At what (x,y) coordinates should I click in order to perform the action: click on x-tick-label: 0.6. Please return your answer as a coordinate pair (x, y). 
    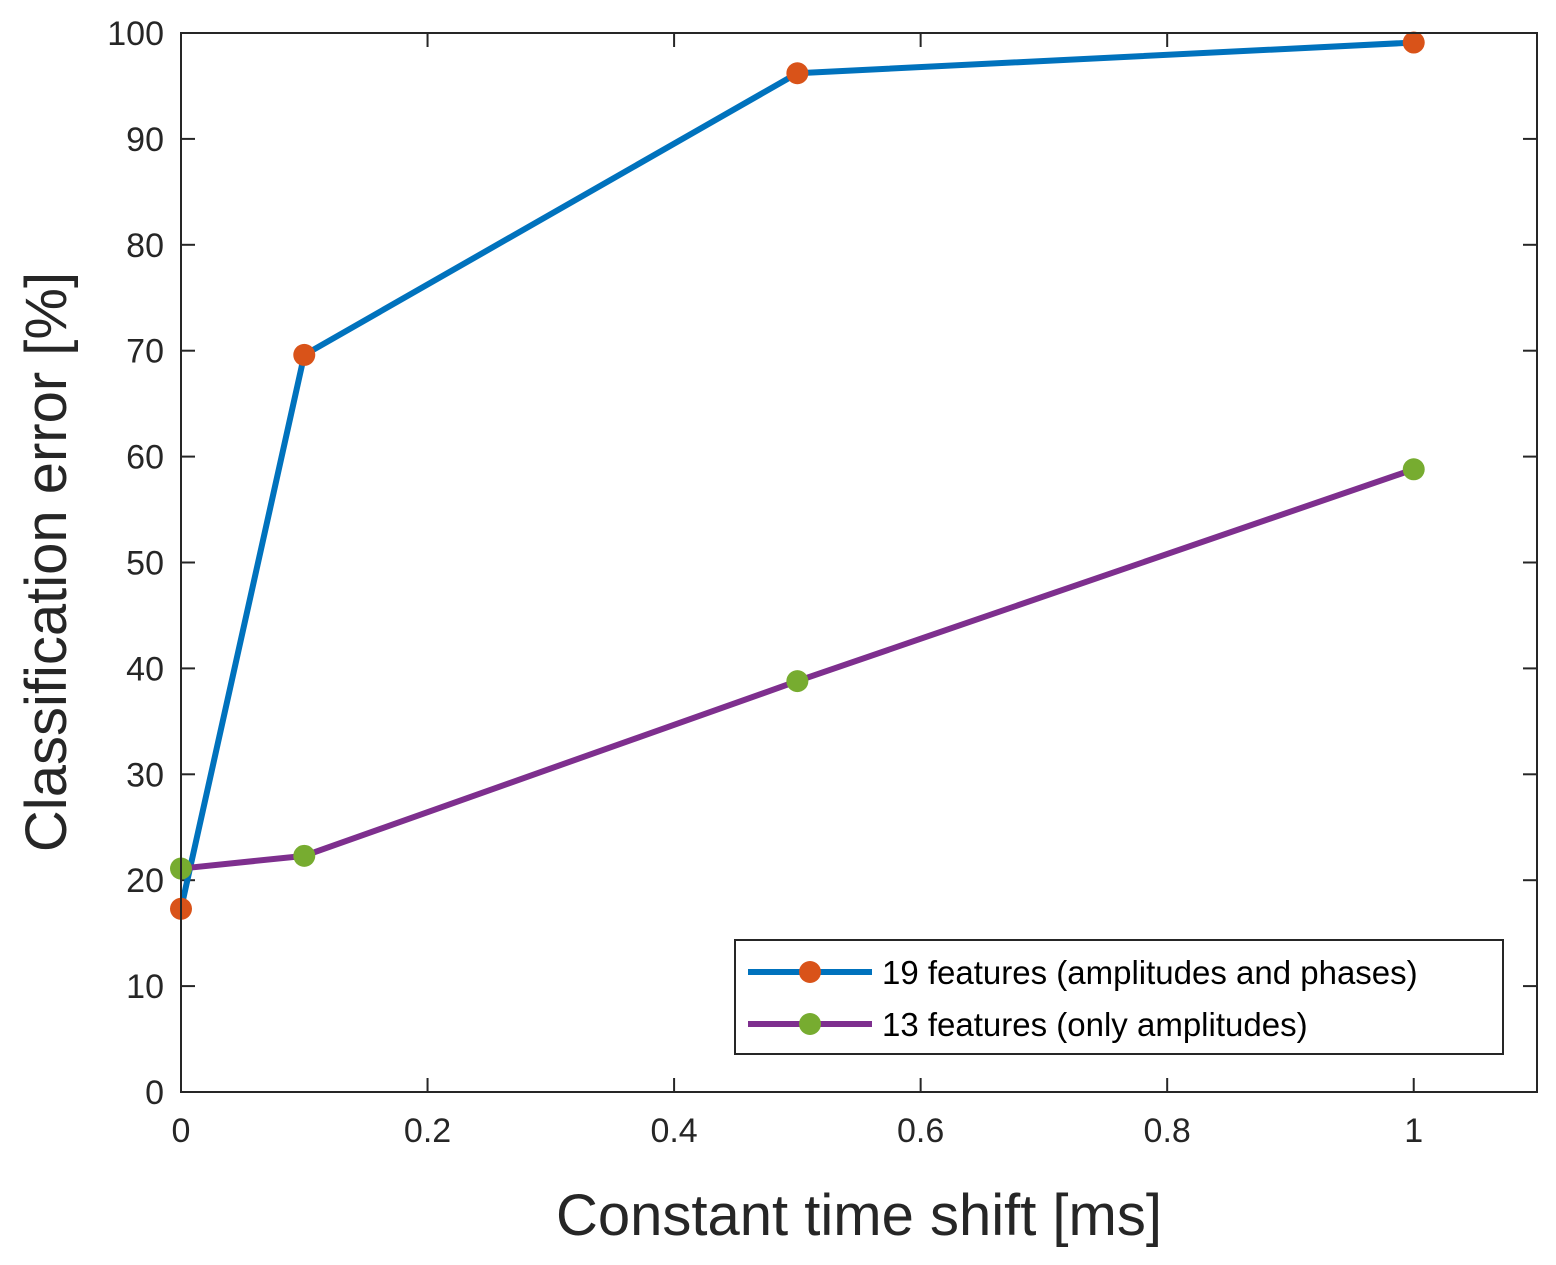
    Looking at the image, I should click on (920, 1131).